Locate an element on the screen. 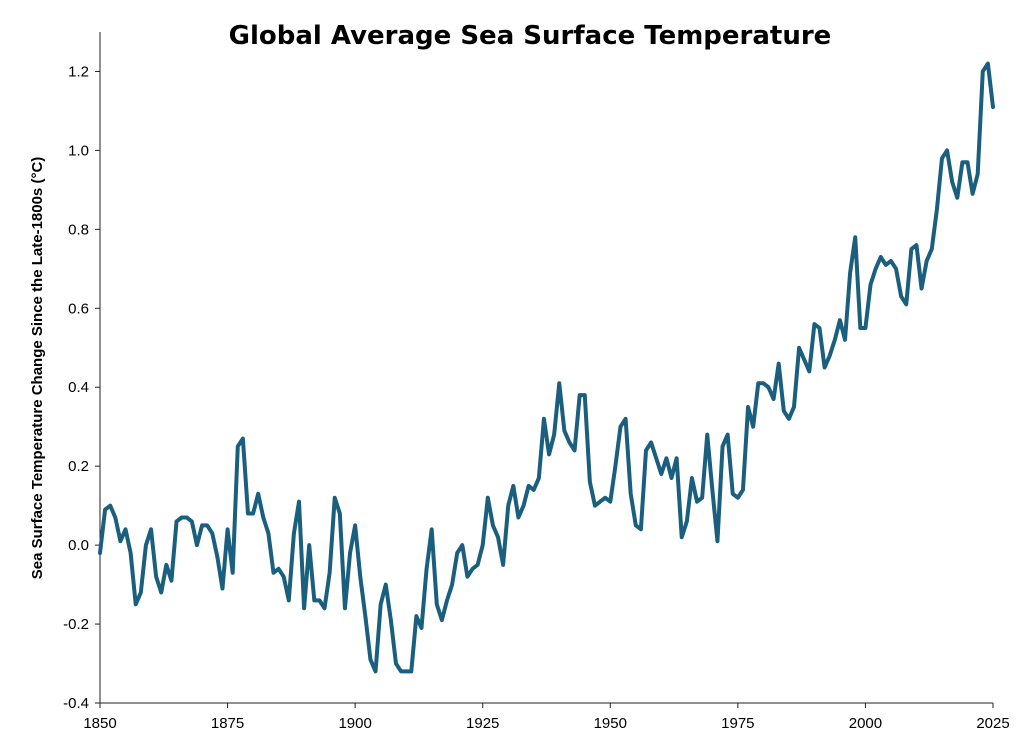 The image size is (1024, 744). x-tick-label: 1975 is located at coordinates (737, 723).